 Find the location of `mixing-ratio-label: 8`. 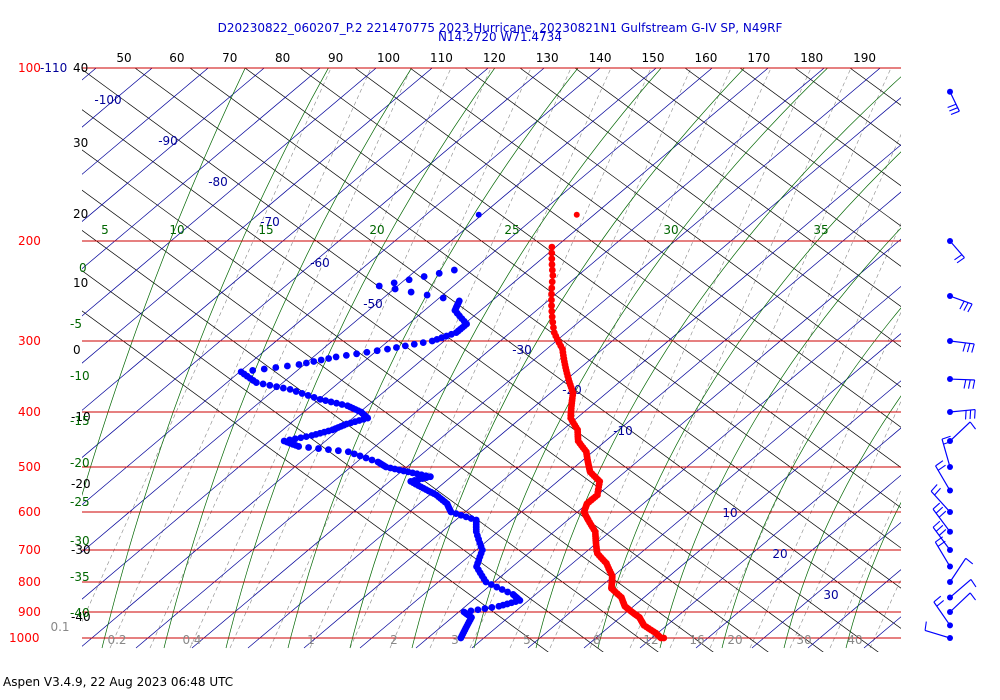

mixing-ratio-label: 8 is located at coordinates (597, 640).